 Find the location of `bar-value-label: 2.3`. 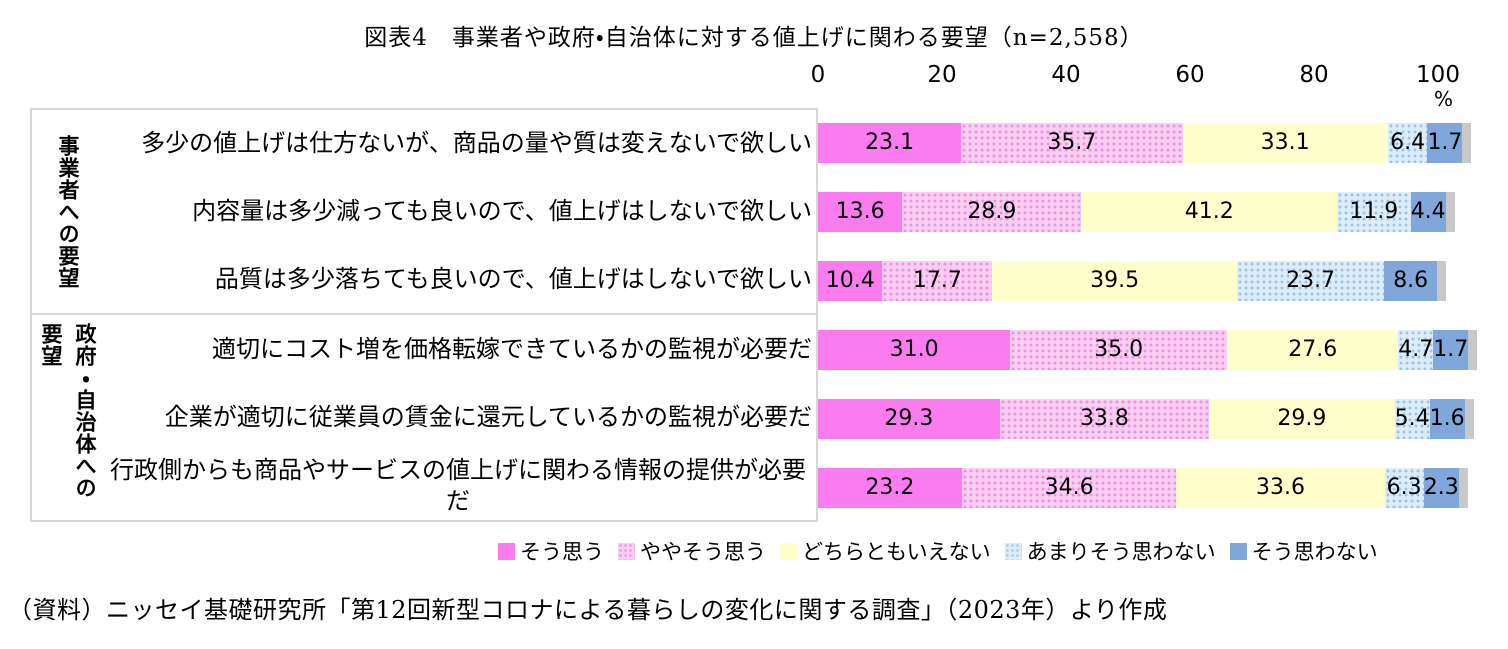

bar-value-label: 2.3 is located at coordinates (1441, 487).